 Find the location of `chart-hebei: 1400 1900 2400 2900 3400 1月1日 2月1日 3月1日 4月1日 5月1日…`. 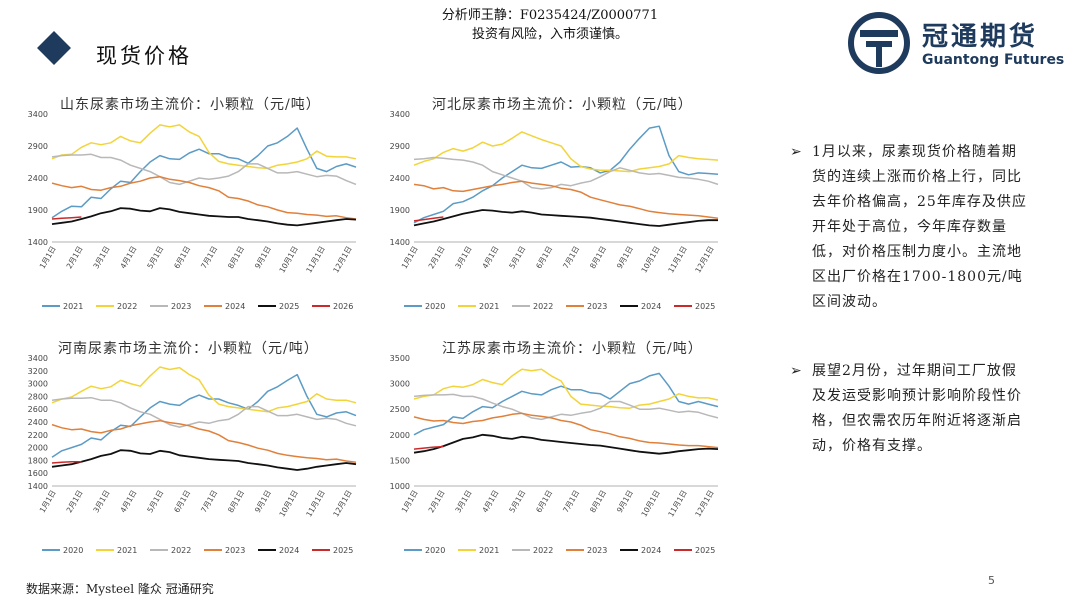

chart-hebei: 1400 1900 2400 2900 3400 1月1日 2月1日 3月1日 4月1日 5月1日… is located at coordinates (561, 212).